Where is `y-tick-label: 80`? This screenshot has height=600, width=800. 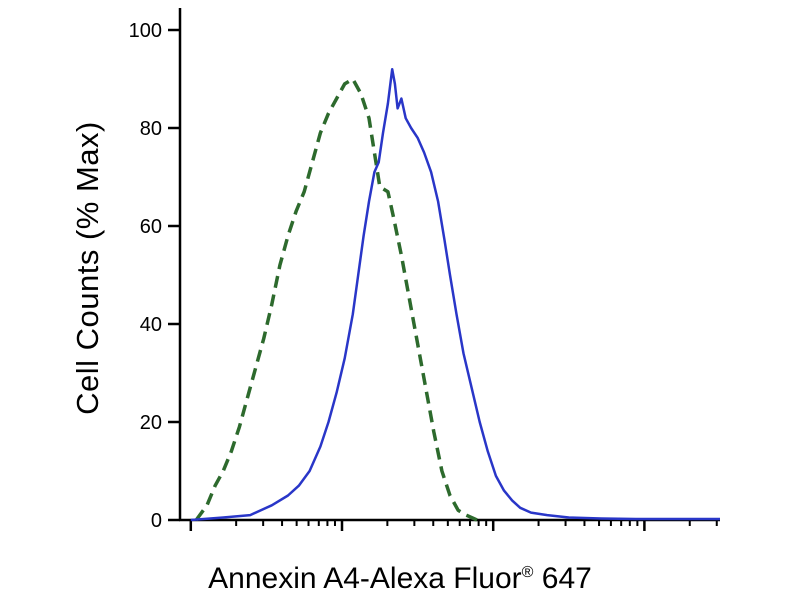
y-tick-label: 80 is located at coordinates (151, 129).